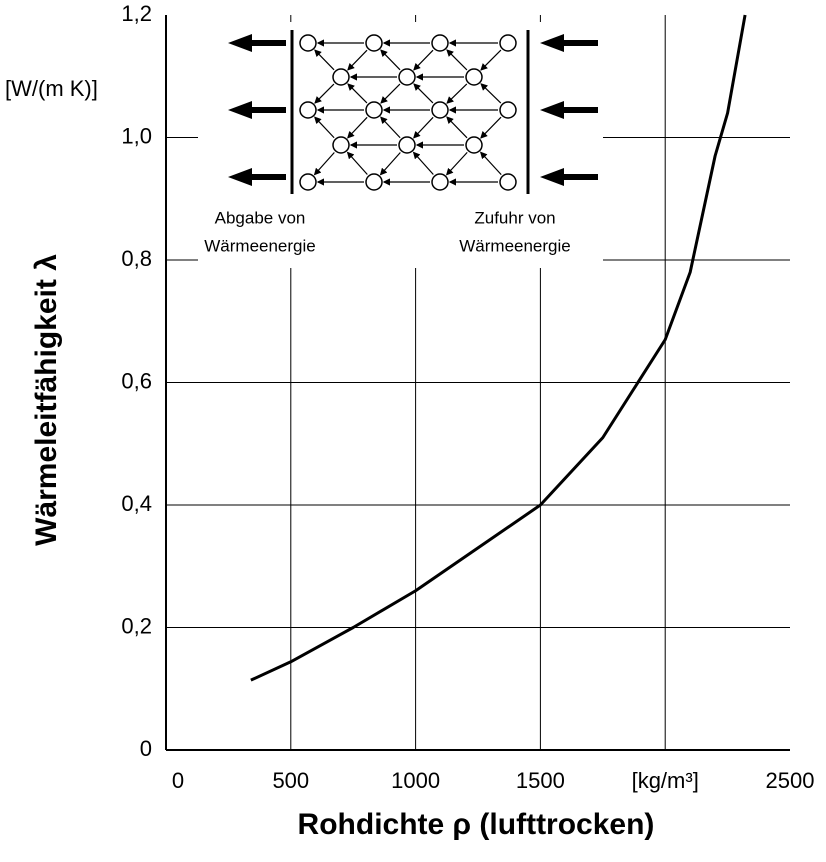  What do you see at coordinates (136, 625) in the screenshot?
I see `y-tick-label: 0,2` at bounding box center [136, 625].